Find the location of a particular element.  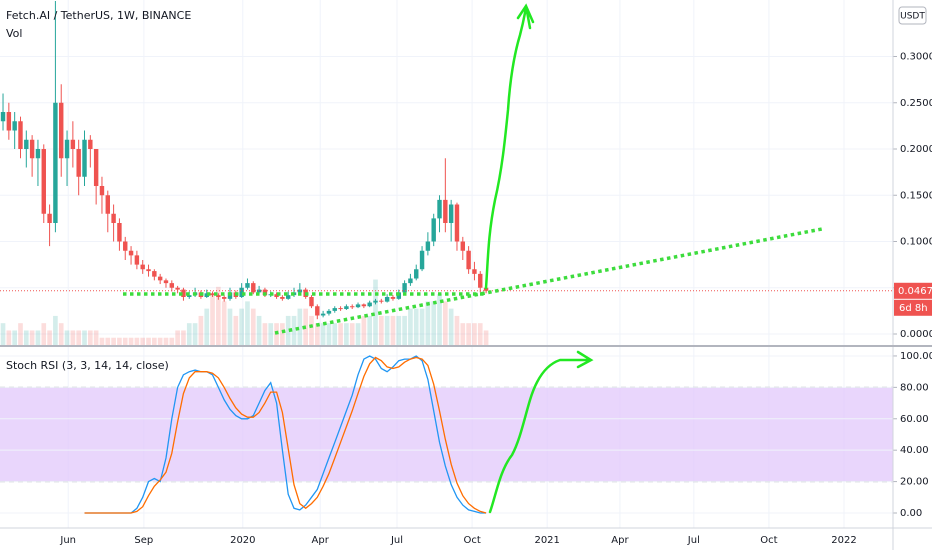

countdown: 6d 8h is located at coordinates (913, 308).